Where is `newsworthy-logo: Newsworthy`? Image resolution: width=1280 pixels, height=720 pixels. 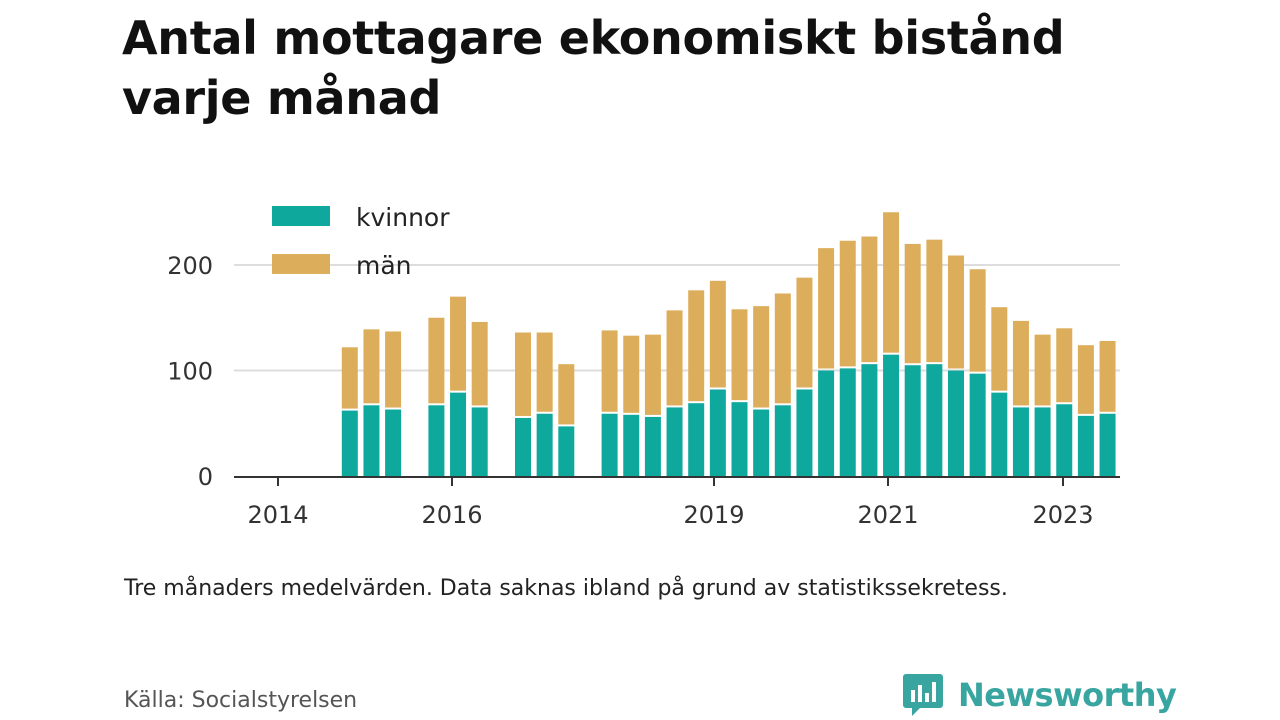
newsworthy-logo: Newsworthy is located at coordinates (1039, 695).